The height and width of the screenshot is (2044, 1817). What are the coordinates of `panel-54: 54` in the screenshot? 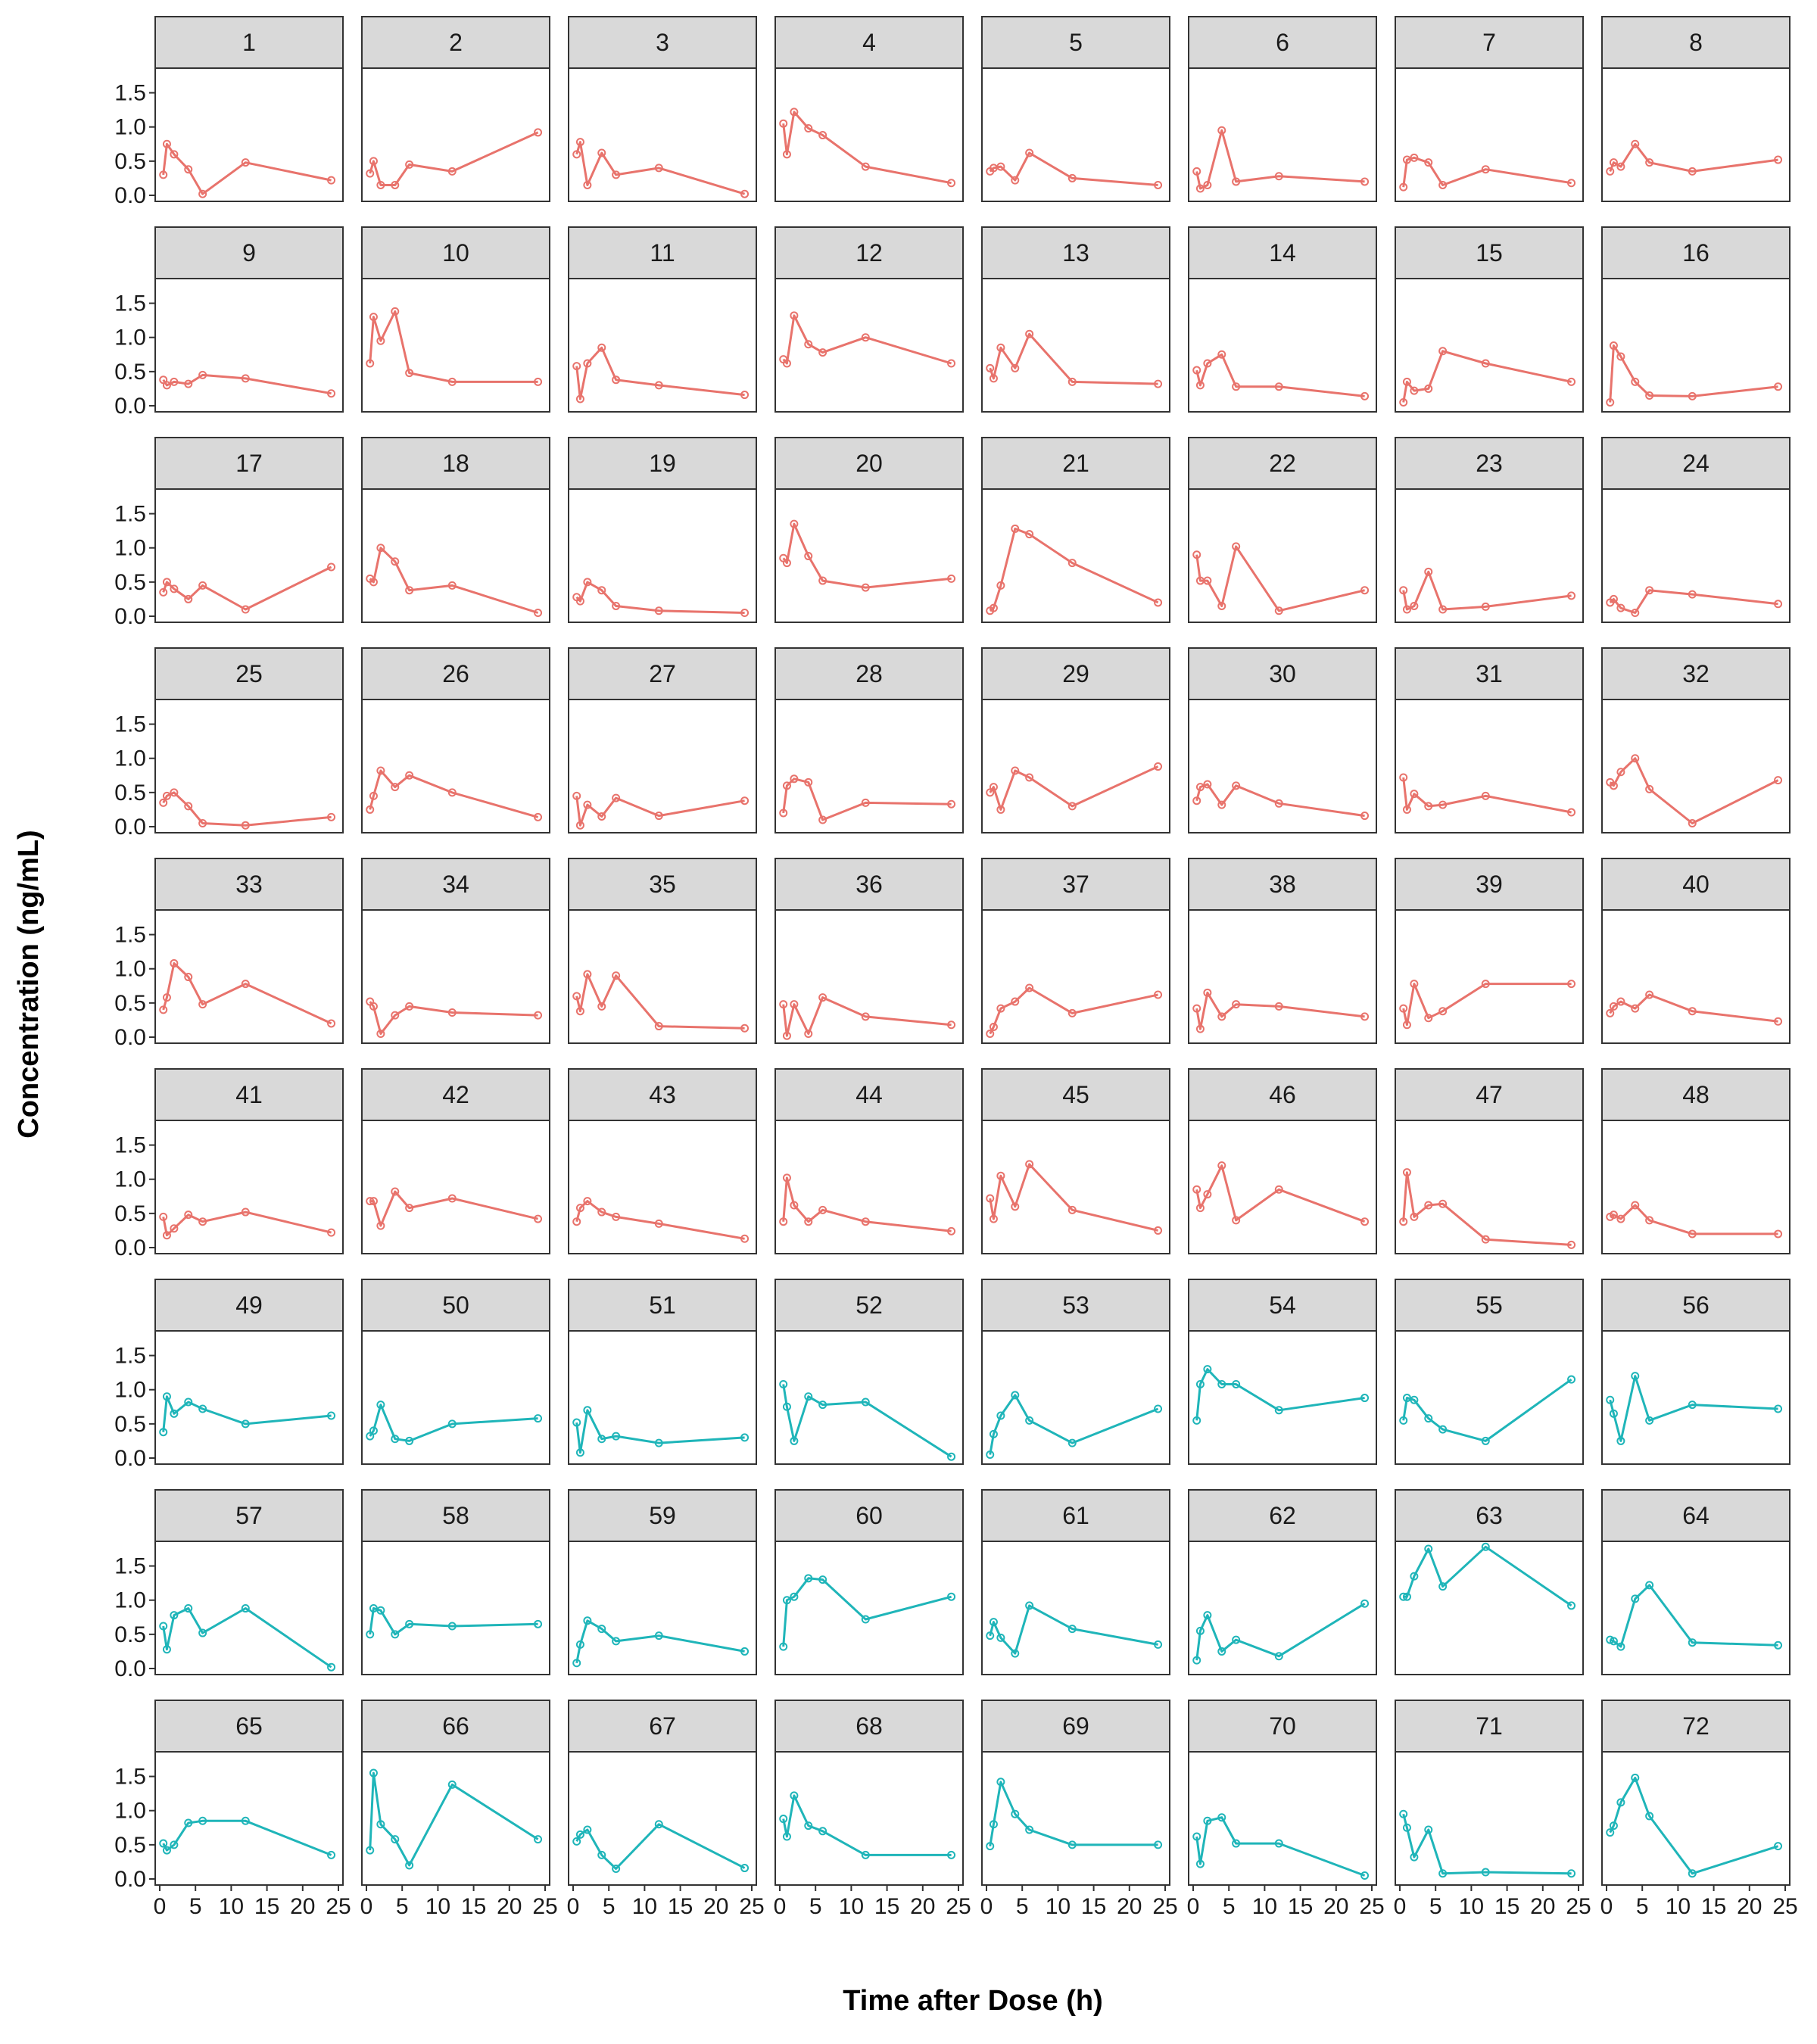 It's located at (1282, 1372).